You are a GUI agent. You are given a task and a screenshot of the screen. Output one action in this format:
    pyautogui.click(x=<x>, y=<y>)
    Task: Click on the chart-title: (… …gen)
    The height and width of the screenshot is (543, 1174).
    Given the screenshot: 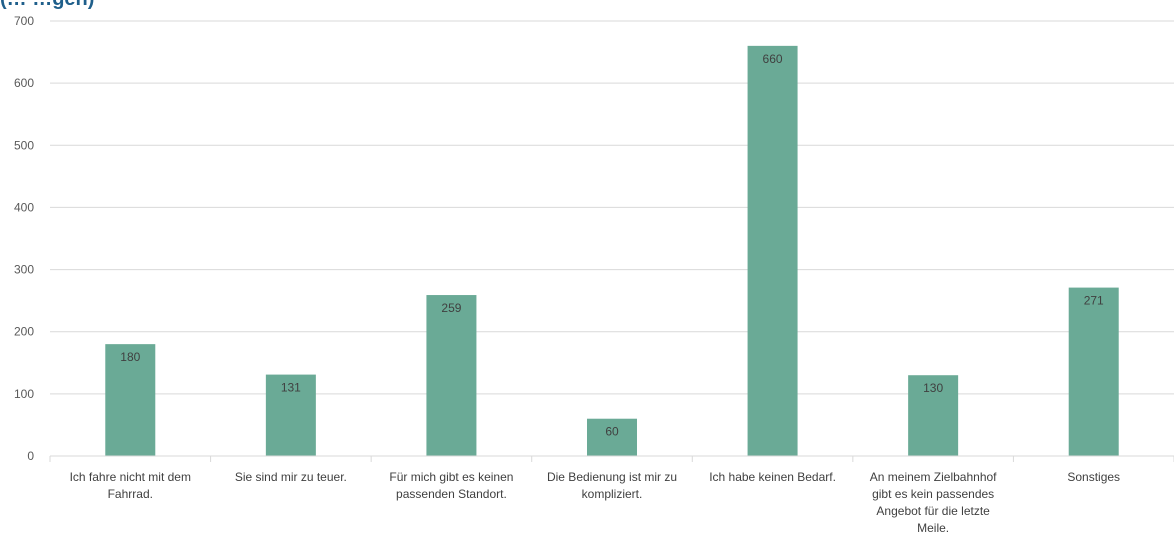 What is the action you would take?
    pyautogui.click(x=47, y=5)
    